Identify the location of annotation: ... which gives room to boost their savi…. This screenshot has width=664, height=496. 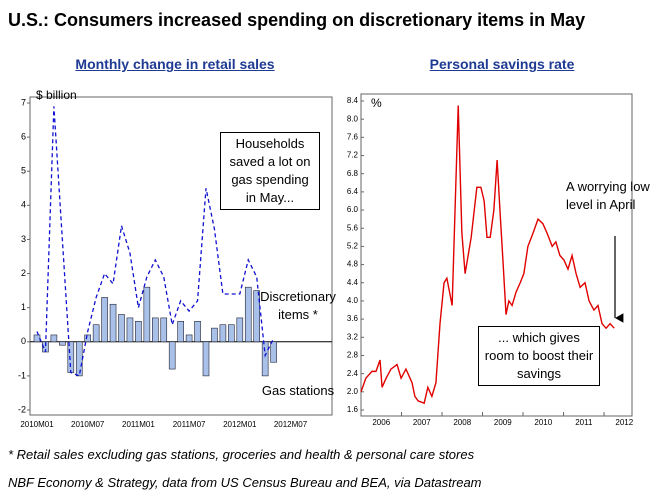
(539, 356).